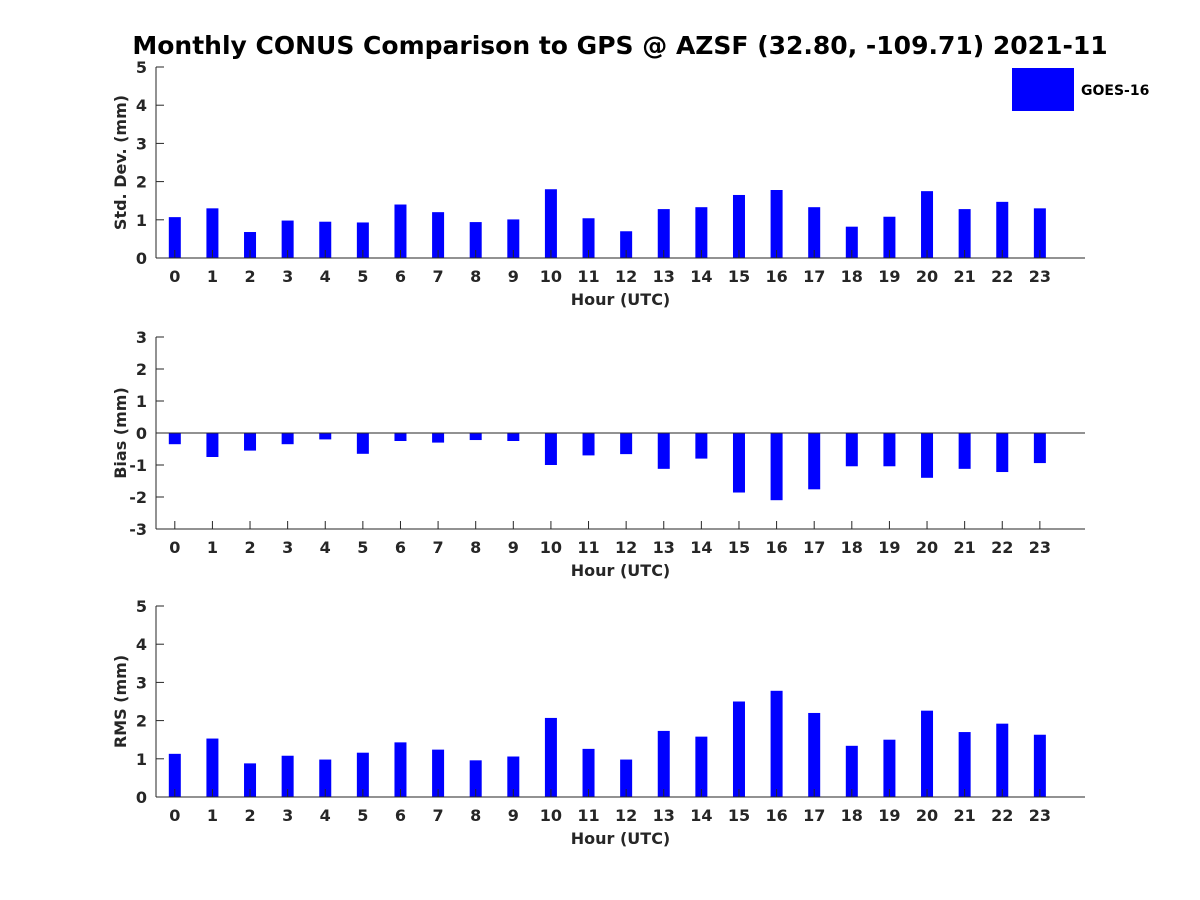  What do you see at coordinates (138, 465) in the screenshot?
I see `y-tick-label-panel1: -1` at bounding box center [138, 465].